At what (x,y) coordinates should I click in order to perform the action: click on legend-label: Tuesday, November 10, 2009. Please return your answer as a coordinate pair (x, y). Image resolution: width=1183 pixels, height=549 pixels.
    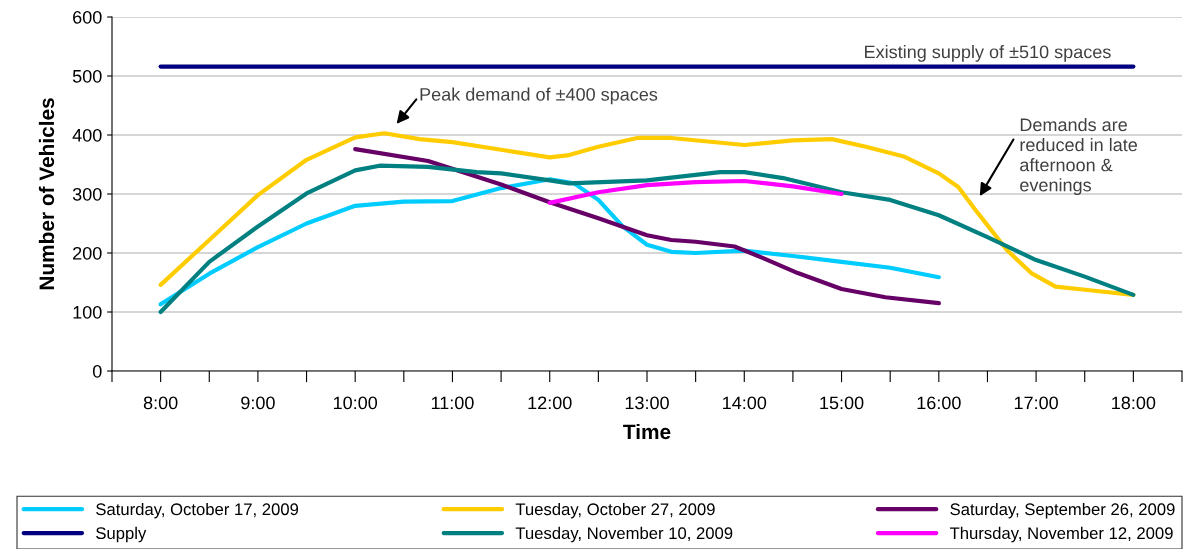
    Looking at the image, I should click on (624, 534).